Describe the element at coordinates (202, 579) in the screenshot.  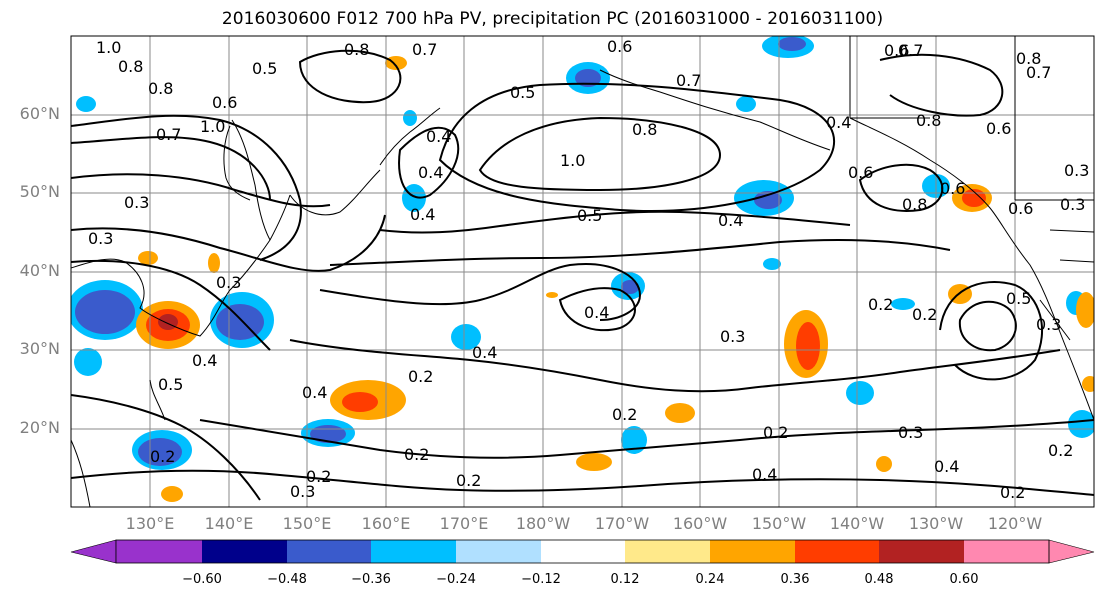
I see `colorbar-tick-label: −0.60` at that location.